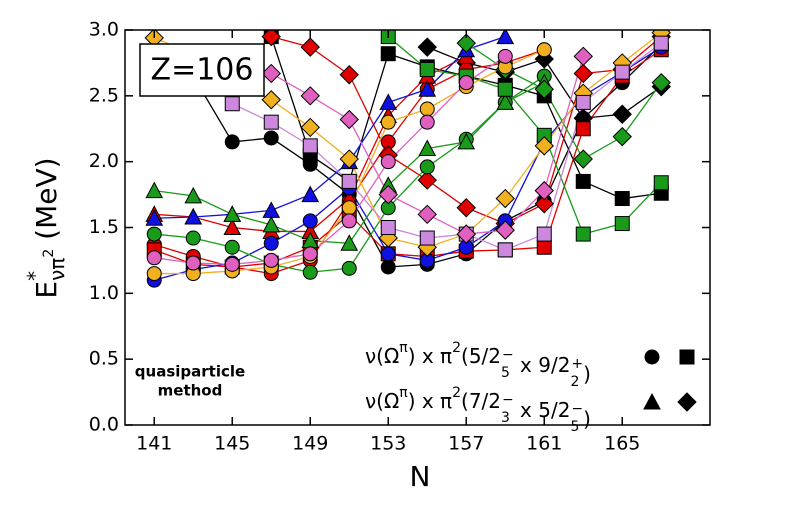 The image size is (797, 513). Describe the element at coordinates (574, 427) in the screenshot. I see `legend-text-part: 5` at that location.